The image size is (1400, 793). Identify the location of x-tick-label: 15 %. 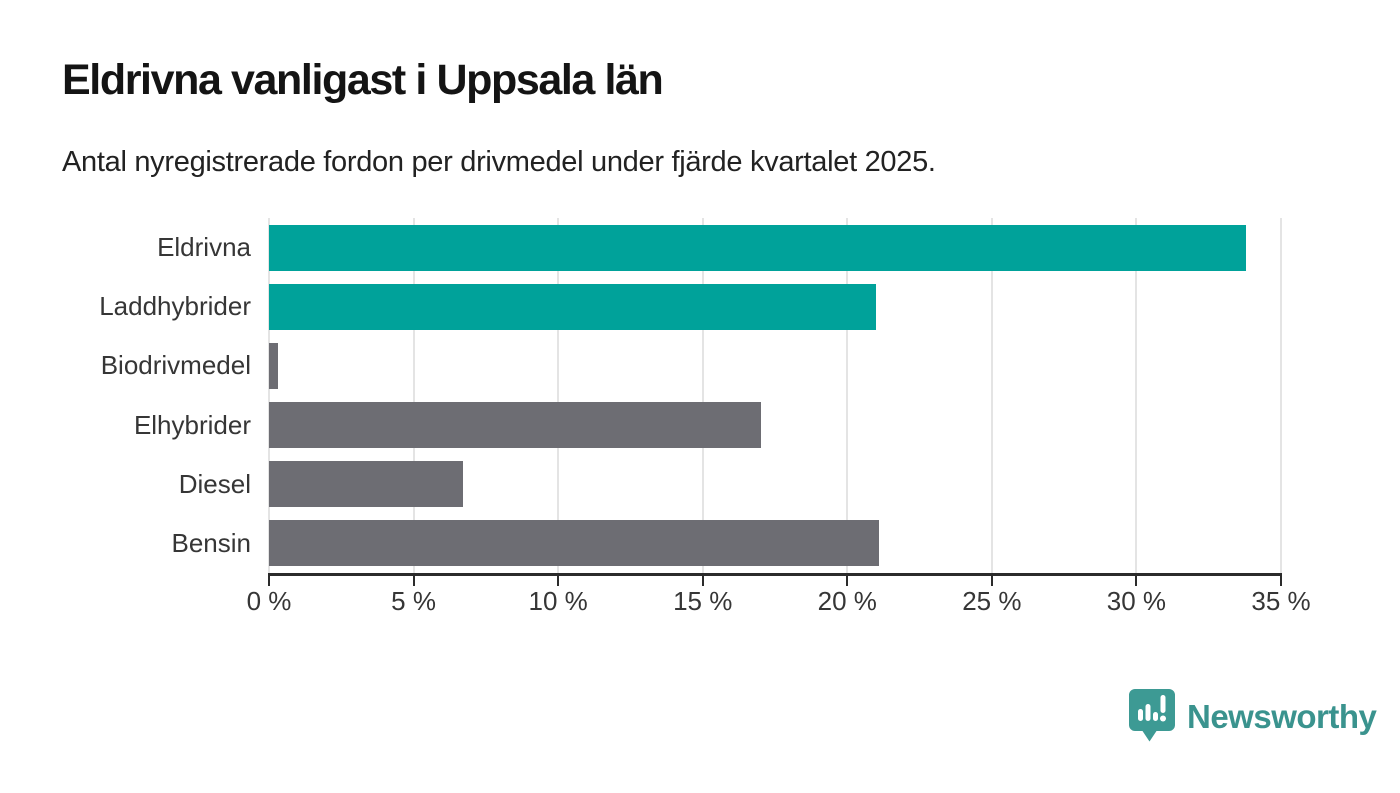
(703, 601).